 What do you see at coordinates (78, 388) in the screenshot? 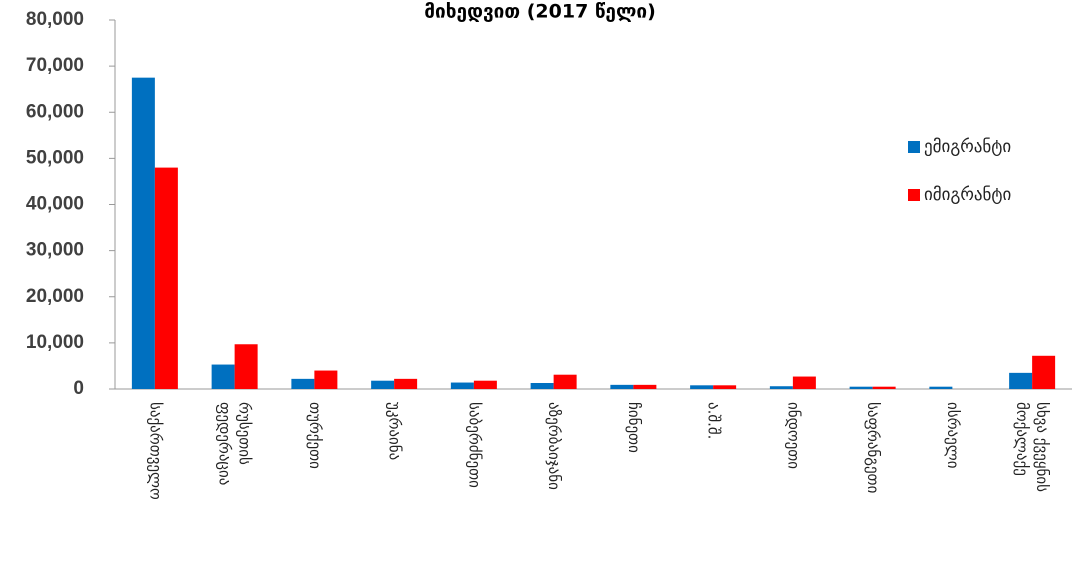
I see `y-tick-label: 0` at bounding box center [78, 388].